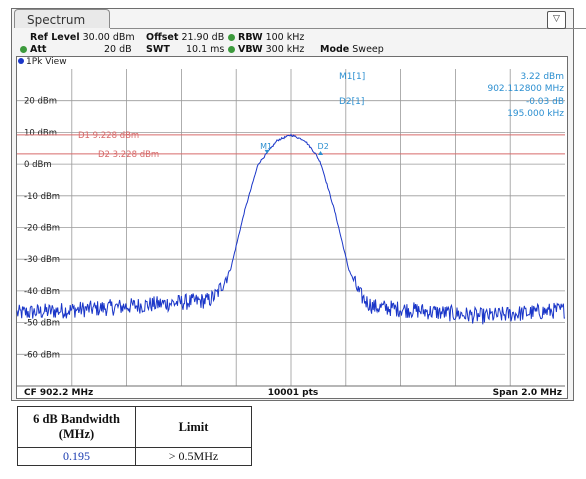 The height and width of the screenshot is (479, 586). Describe the element at coordinates (108, 37) in the screenshot. I see `ref-level-value: 30.00 dBm` at that location.